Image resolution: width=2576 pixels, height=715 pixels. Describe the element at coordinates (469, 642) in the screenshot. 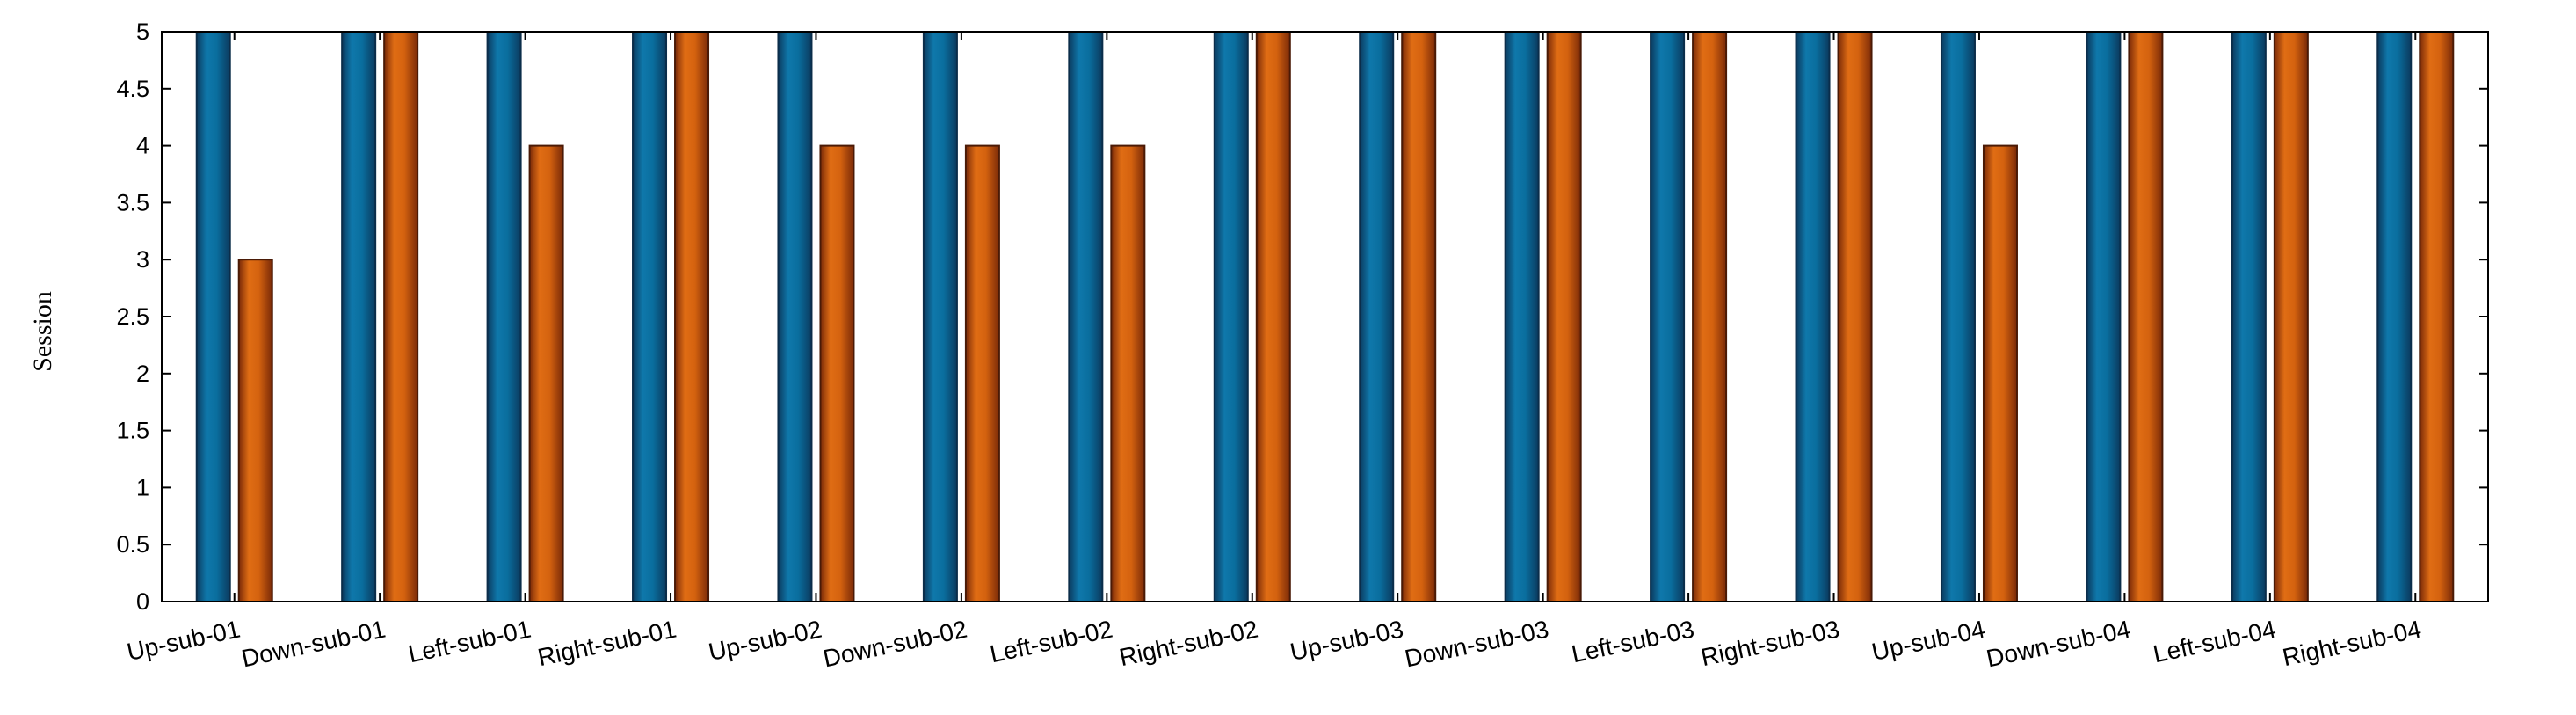

I see `x-tick-label: Left-sub-01` at that location.